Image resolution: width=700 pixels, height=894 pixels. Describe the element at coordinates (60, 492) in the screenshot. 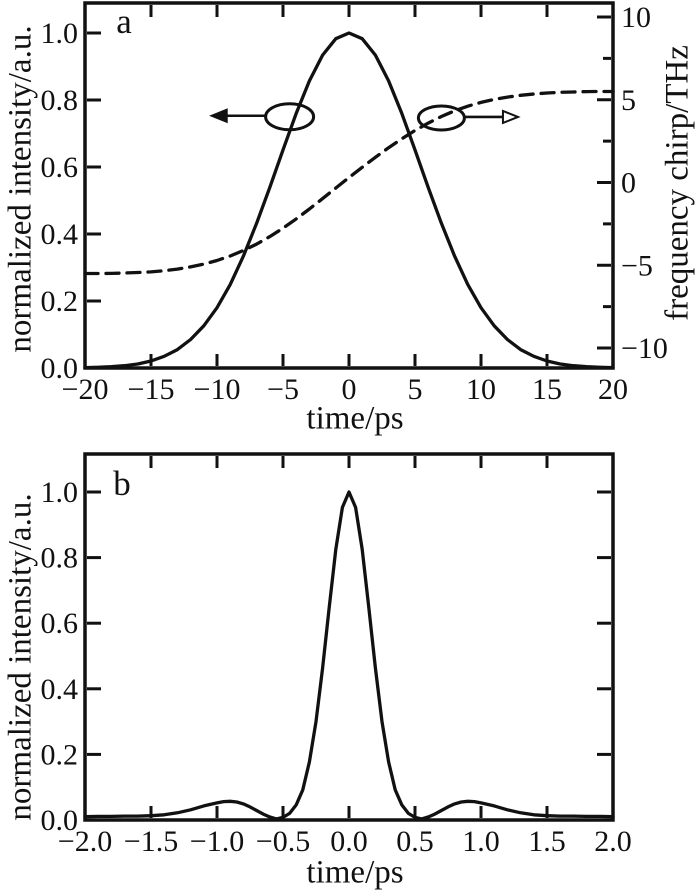

I see `panel-b-yleft-tick-label: 1.0` at that location.